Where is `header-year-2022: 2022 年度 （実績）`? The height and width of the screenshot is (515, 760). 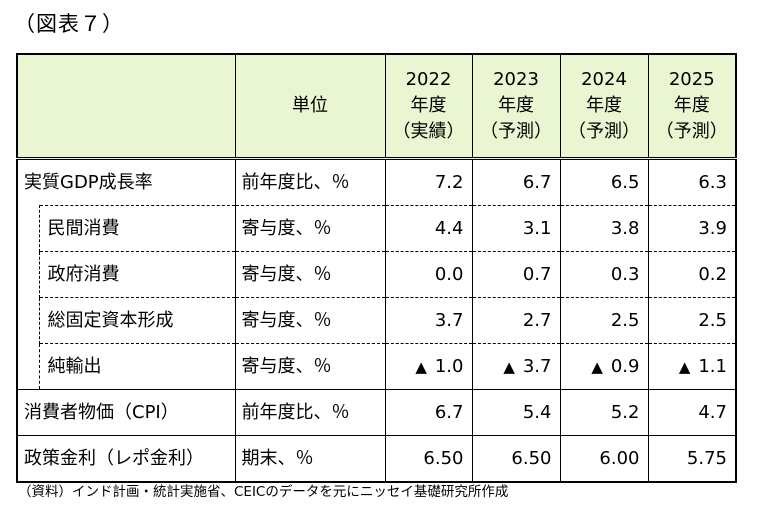 header-year-2022: 2022 年度 （実績） is located at coordinates (429, 106).